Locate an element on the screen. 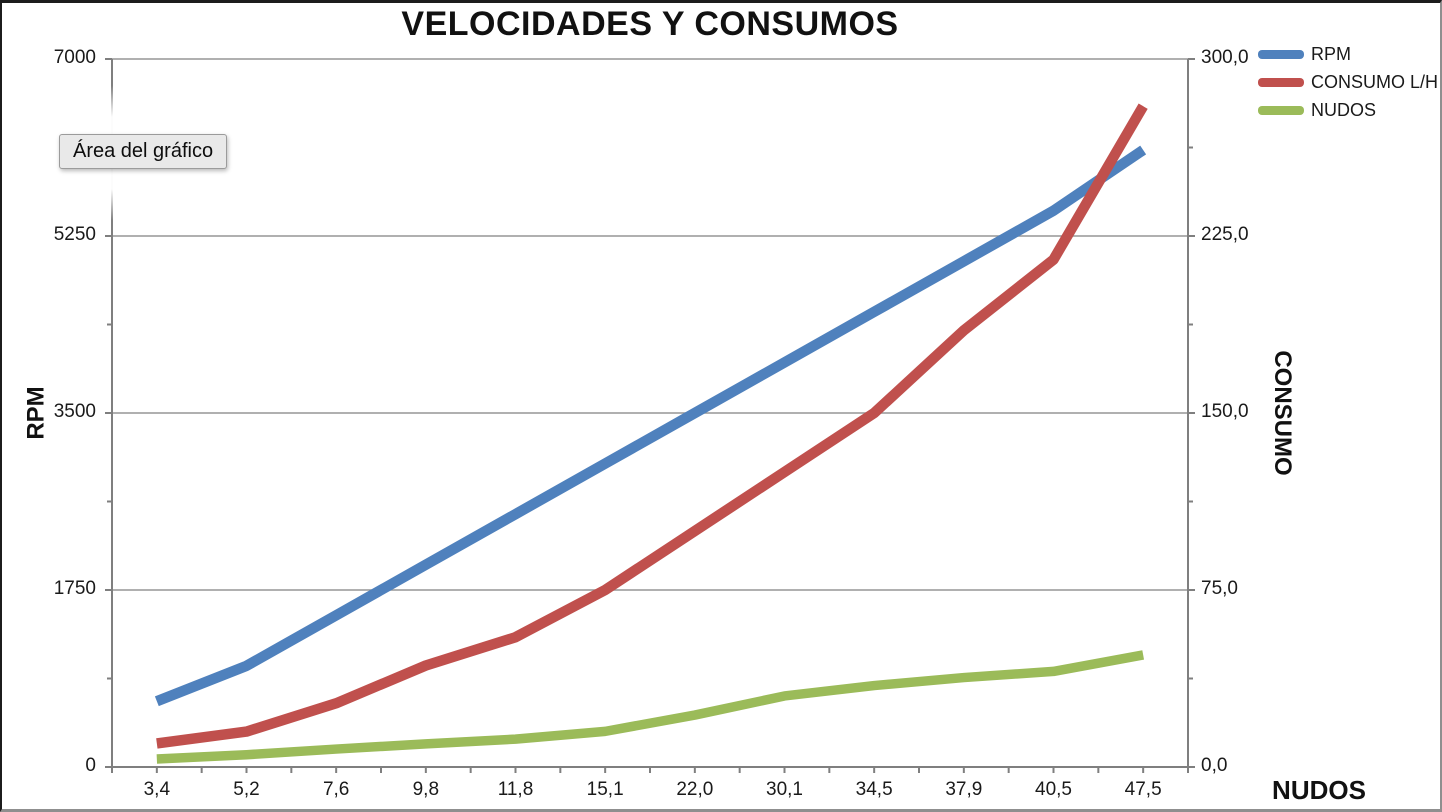 The image size is (1442, 812). legend-item: CONSUMO L/H is located at coordinates (1348, 82).